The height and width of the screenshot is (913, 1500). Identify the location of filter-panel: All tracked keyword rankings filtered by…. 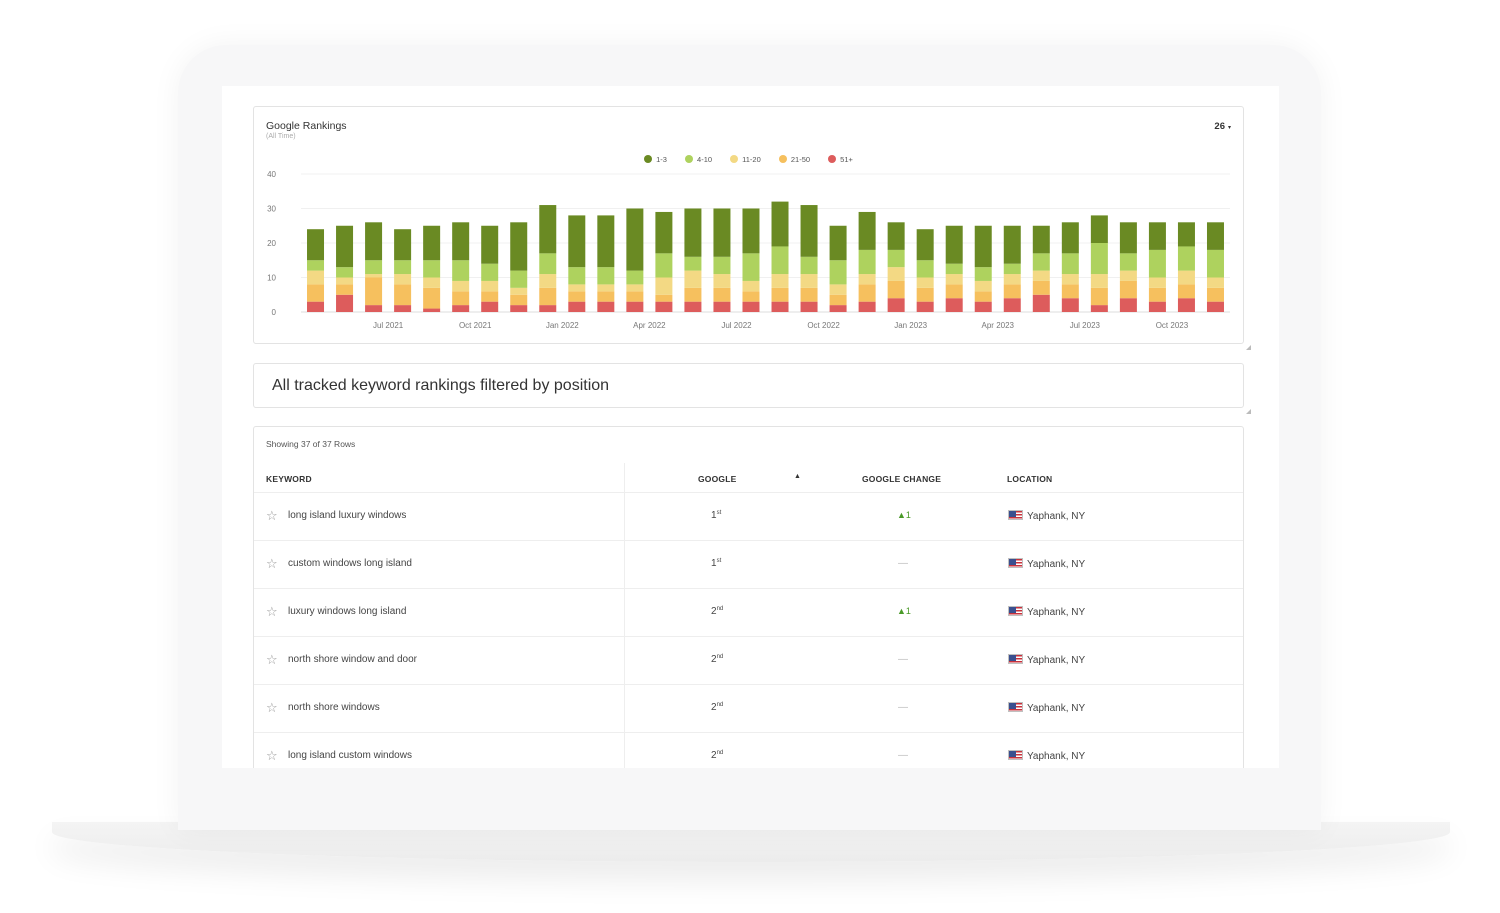
(748, 385).